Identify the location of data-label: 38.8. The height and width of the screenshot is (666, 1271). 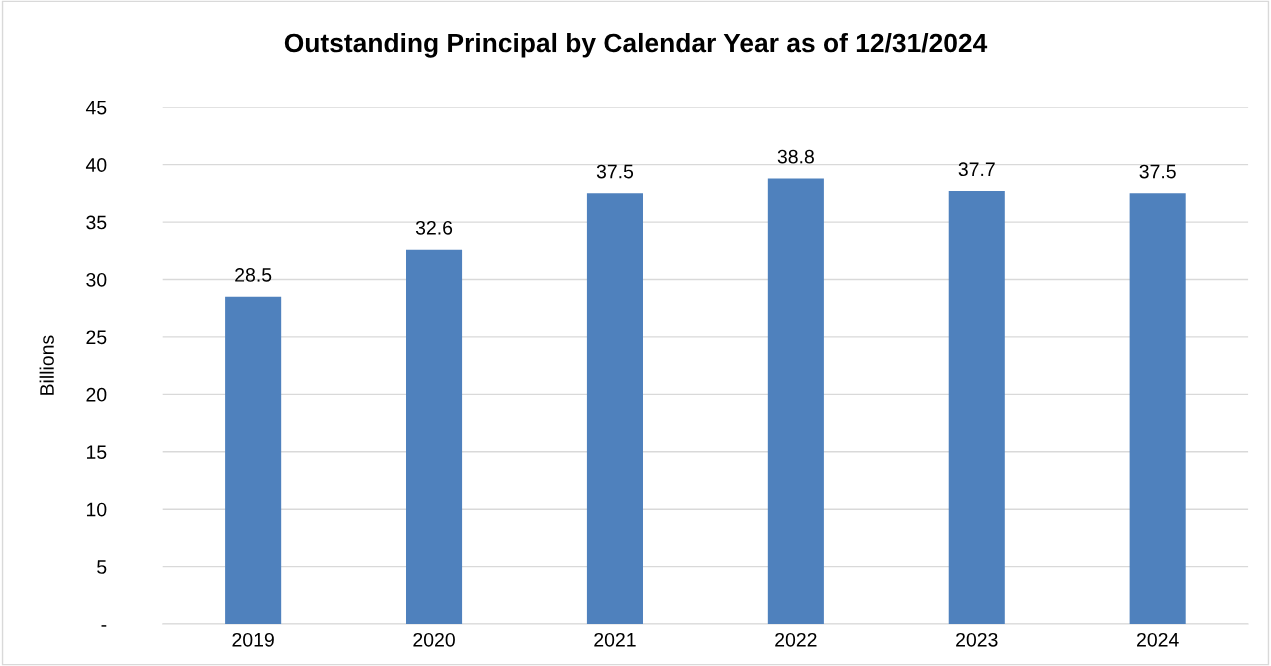
(795, 156).